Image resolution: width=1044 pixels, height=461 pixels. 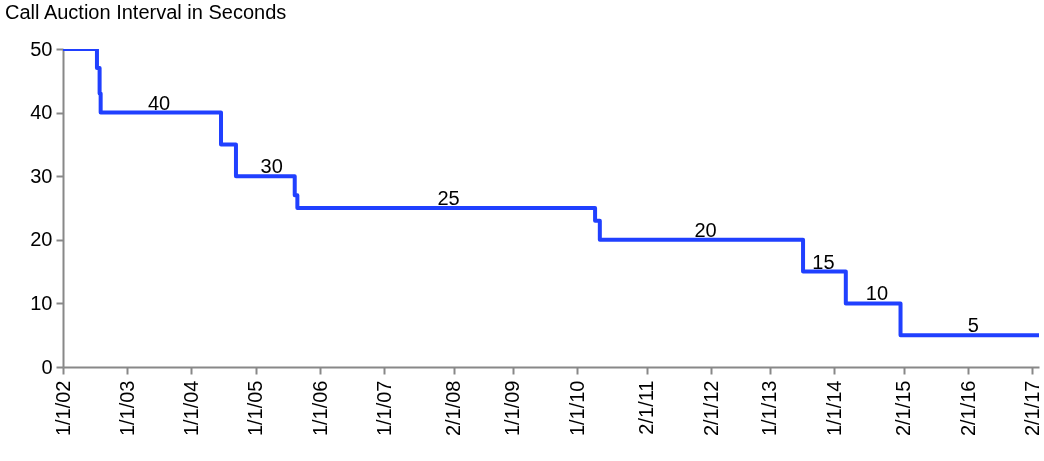 What do you see at coordinates (41, 302) in the screenshot?
I see `y-tick-label: 10` at bounding box center [41, 302].